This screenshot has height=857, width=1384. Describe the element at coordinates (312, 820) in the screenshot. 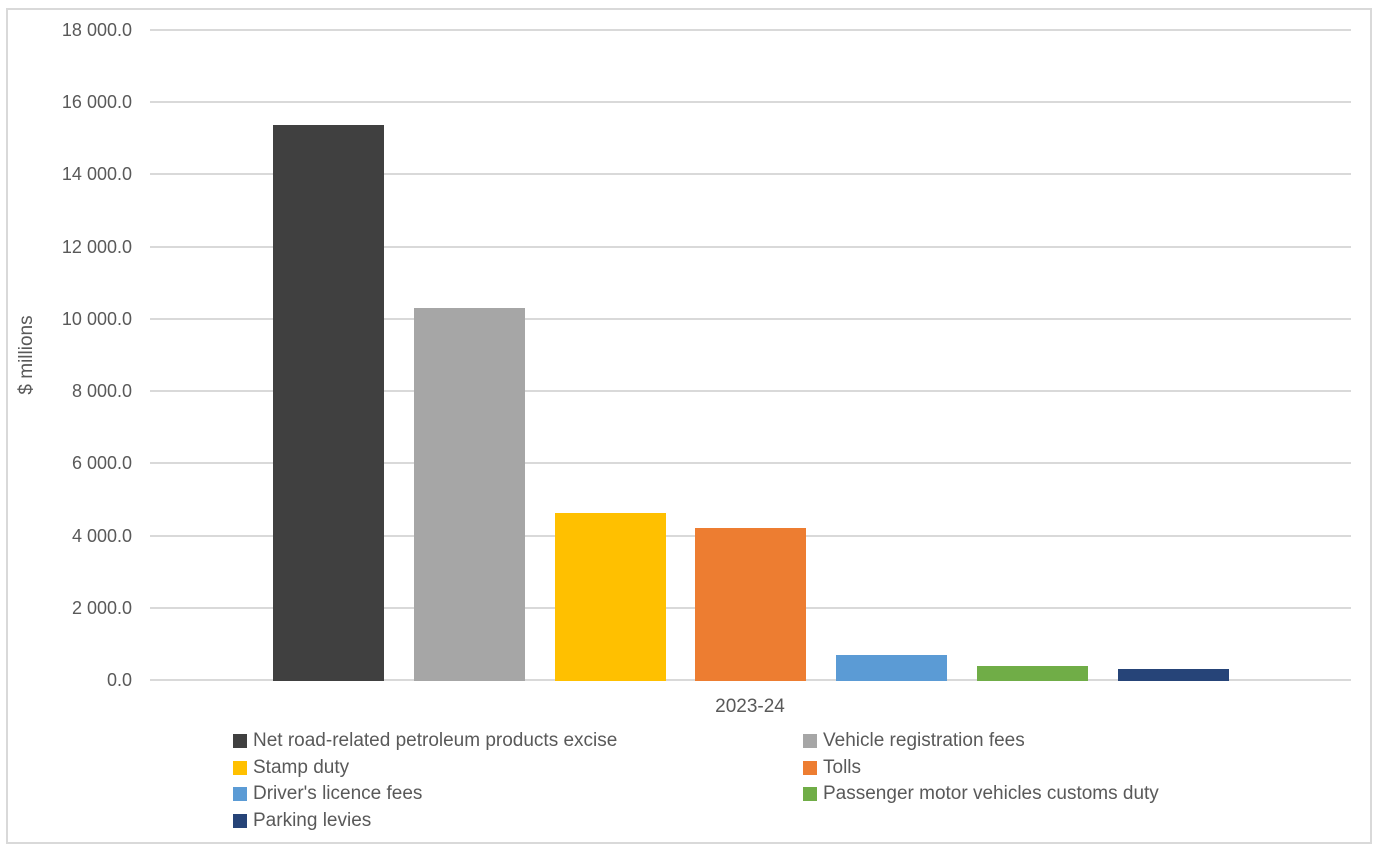

I see `legend-label: Parking levies` at that location.